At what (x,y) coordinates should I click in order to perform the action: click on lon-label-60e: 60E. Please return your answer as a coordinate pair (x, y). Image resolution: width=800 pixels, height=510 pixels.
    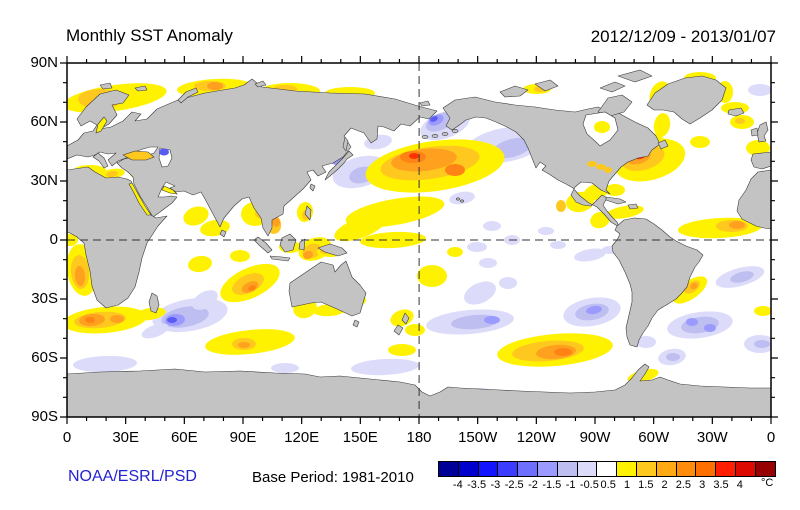
    Looking at the image, I should click on (184, 437).